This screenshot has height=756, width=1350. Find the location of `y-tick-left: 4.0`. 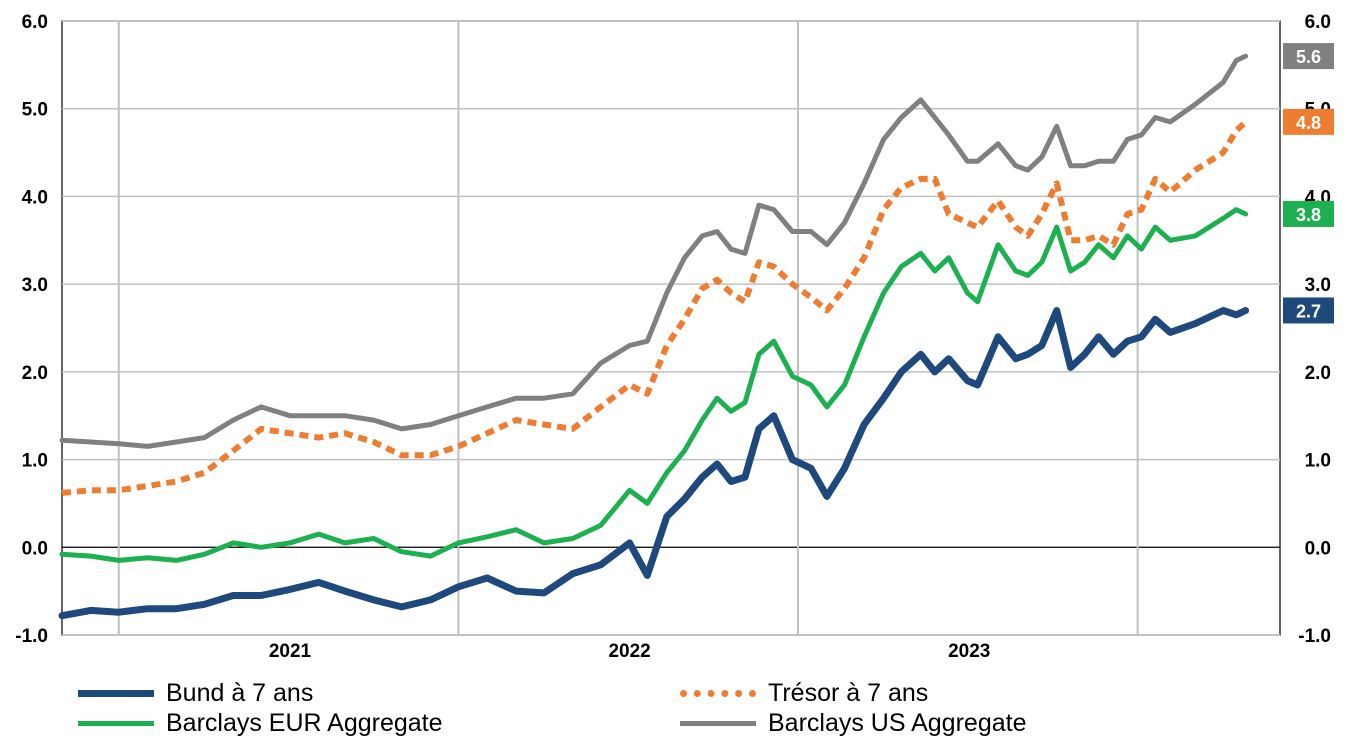

y-tick-left: 4.0 is located at coordinates (35, 197).